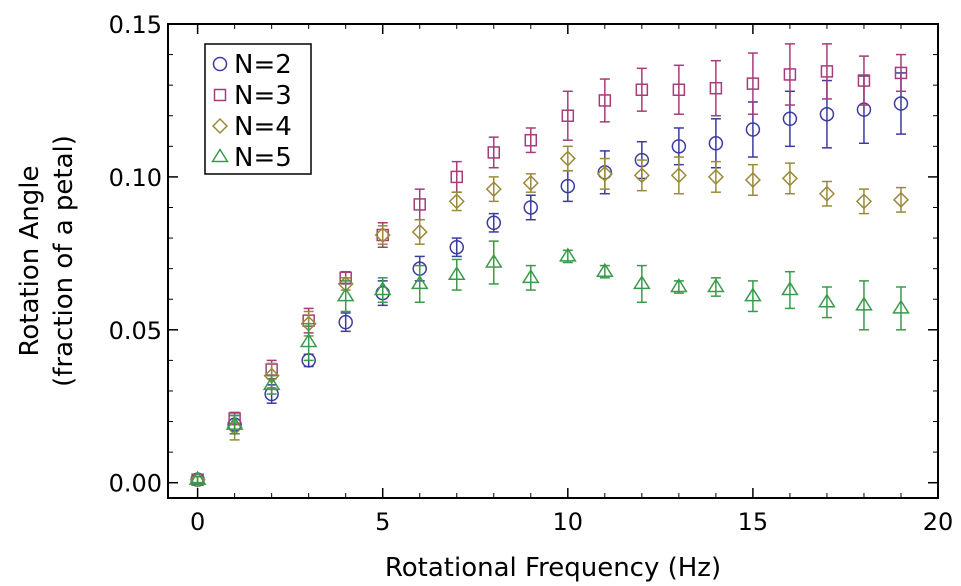 Image resolution: width=961 pixels, height=586 pixels. I want to click on y-tick-label: 0.10, so click(135, 178).